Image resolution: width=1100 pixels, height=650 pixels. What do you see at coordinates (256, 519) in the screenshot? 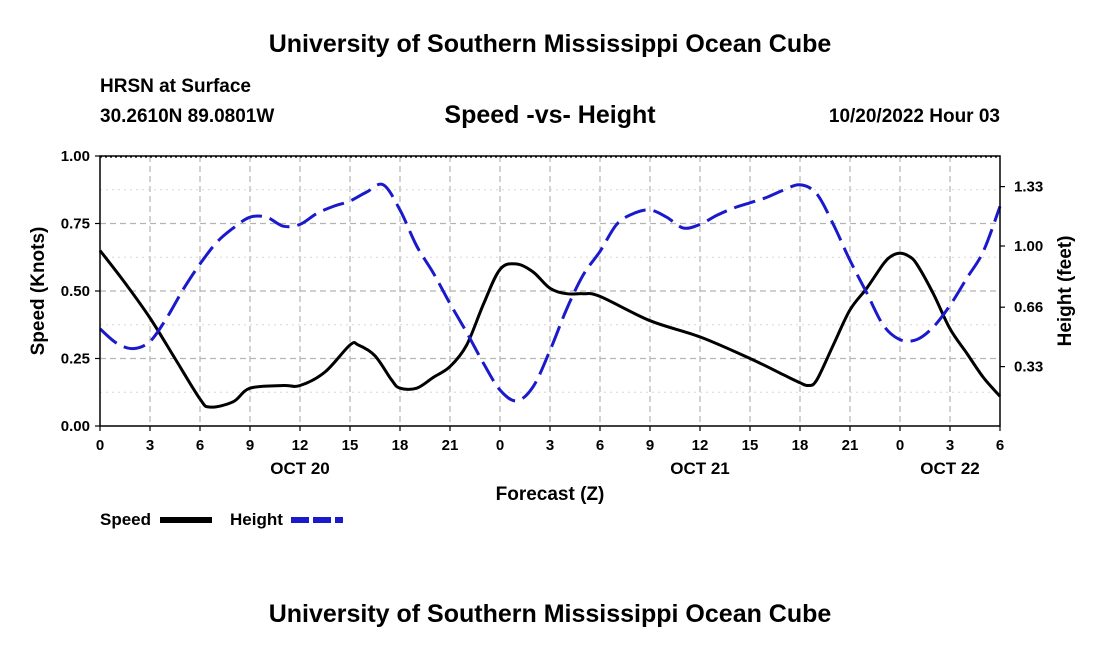
I see `legend-height-label: Height` at bounding box center [256, 519].